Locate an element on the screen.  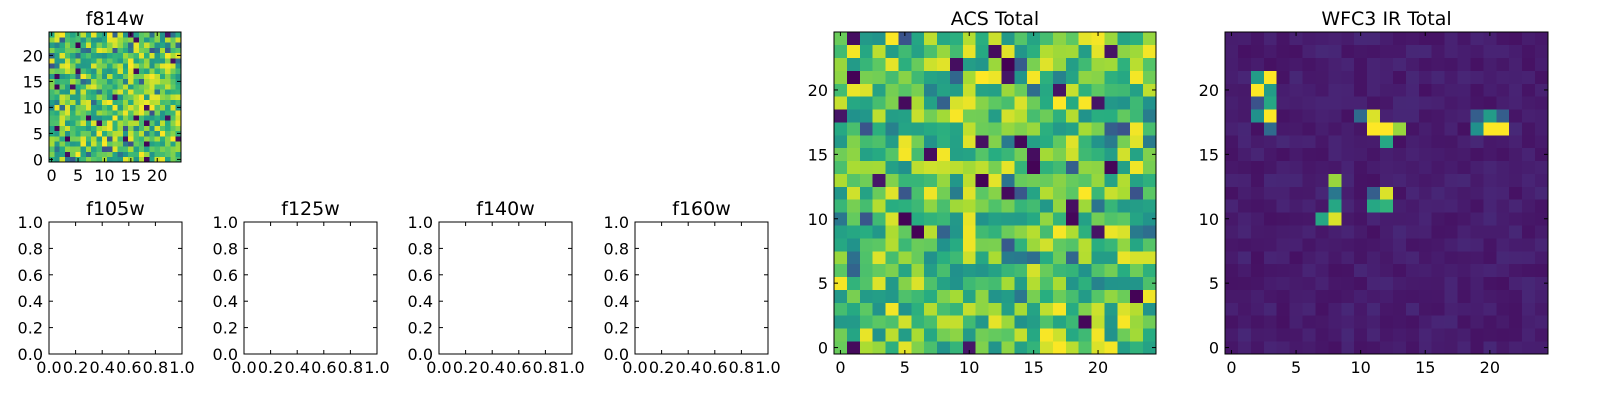
y-tick-label: 0.4 is located at coordinates (420, 301).